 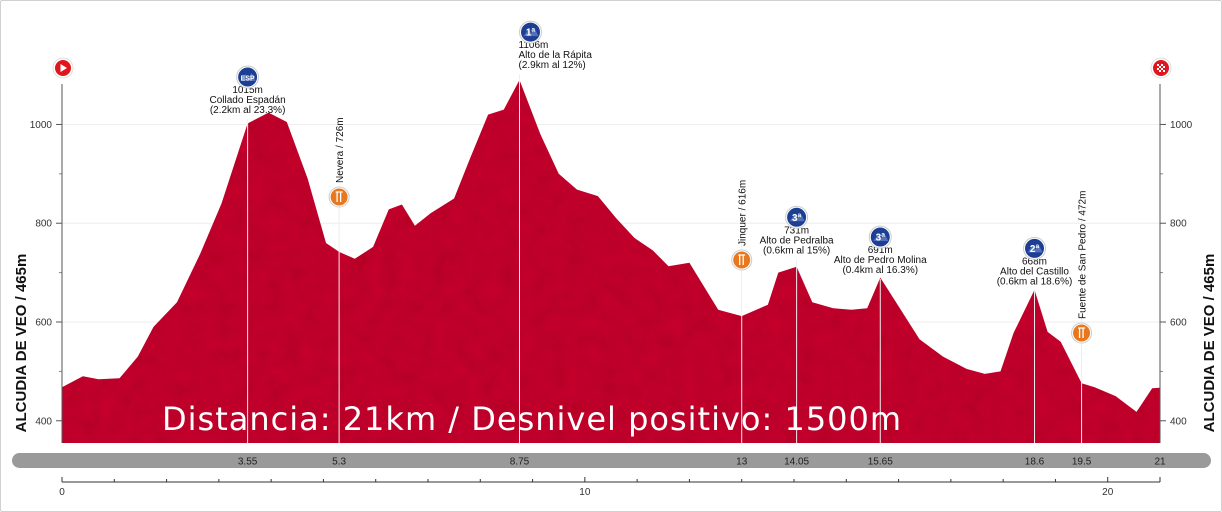 I want to click on climb-label-line: (2.2km al 23.3%), so click(x=248, y=110).